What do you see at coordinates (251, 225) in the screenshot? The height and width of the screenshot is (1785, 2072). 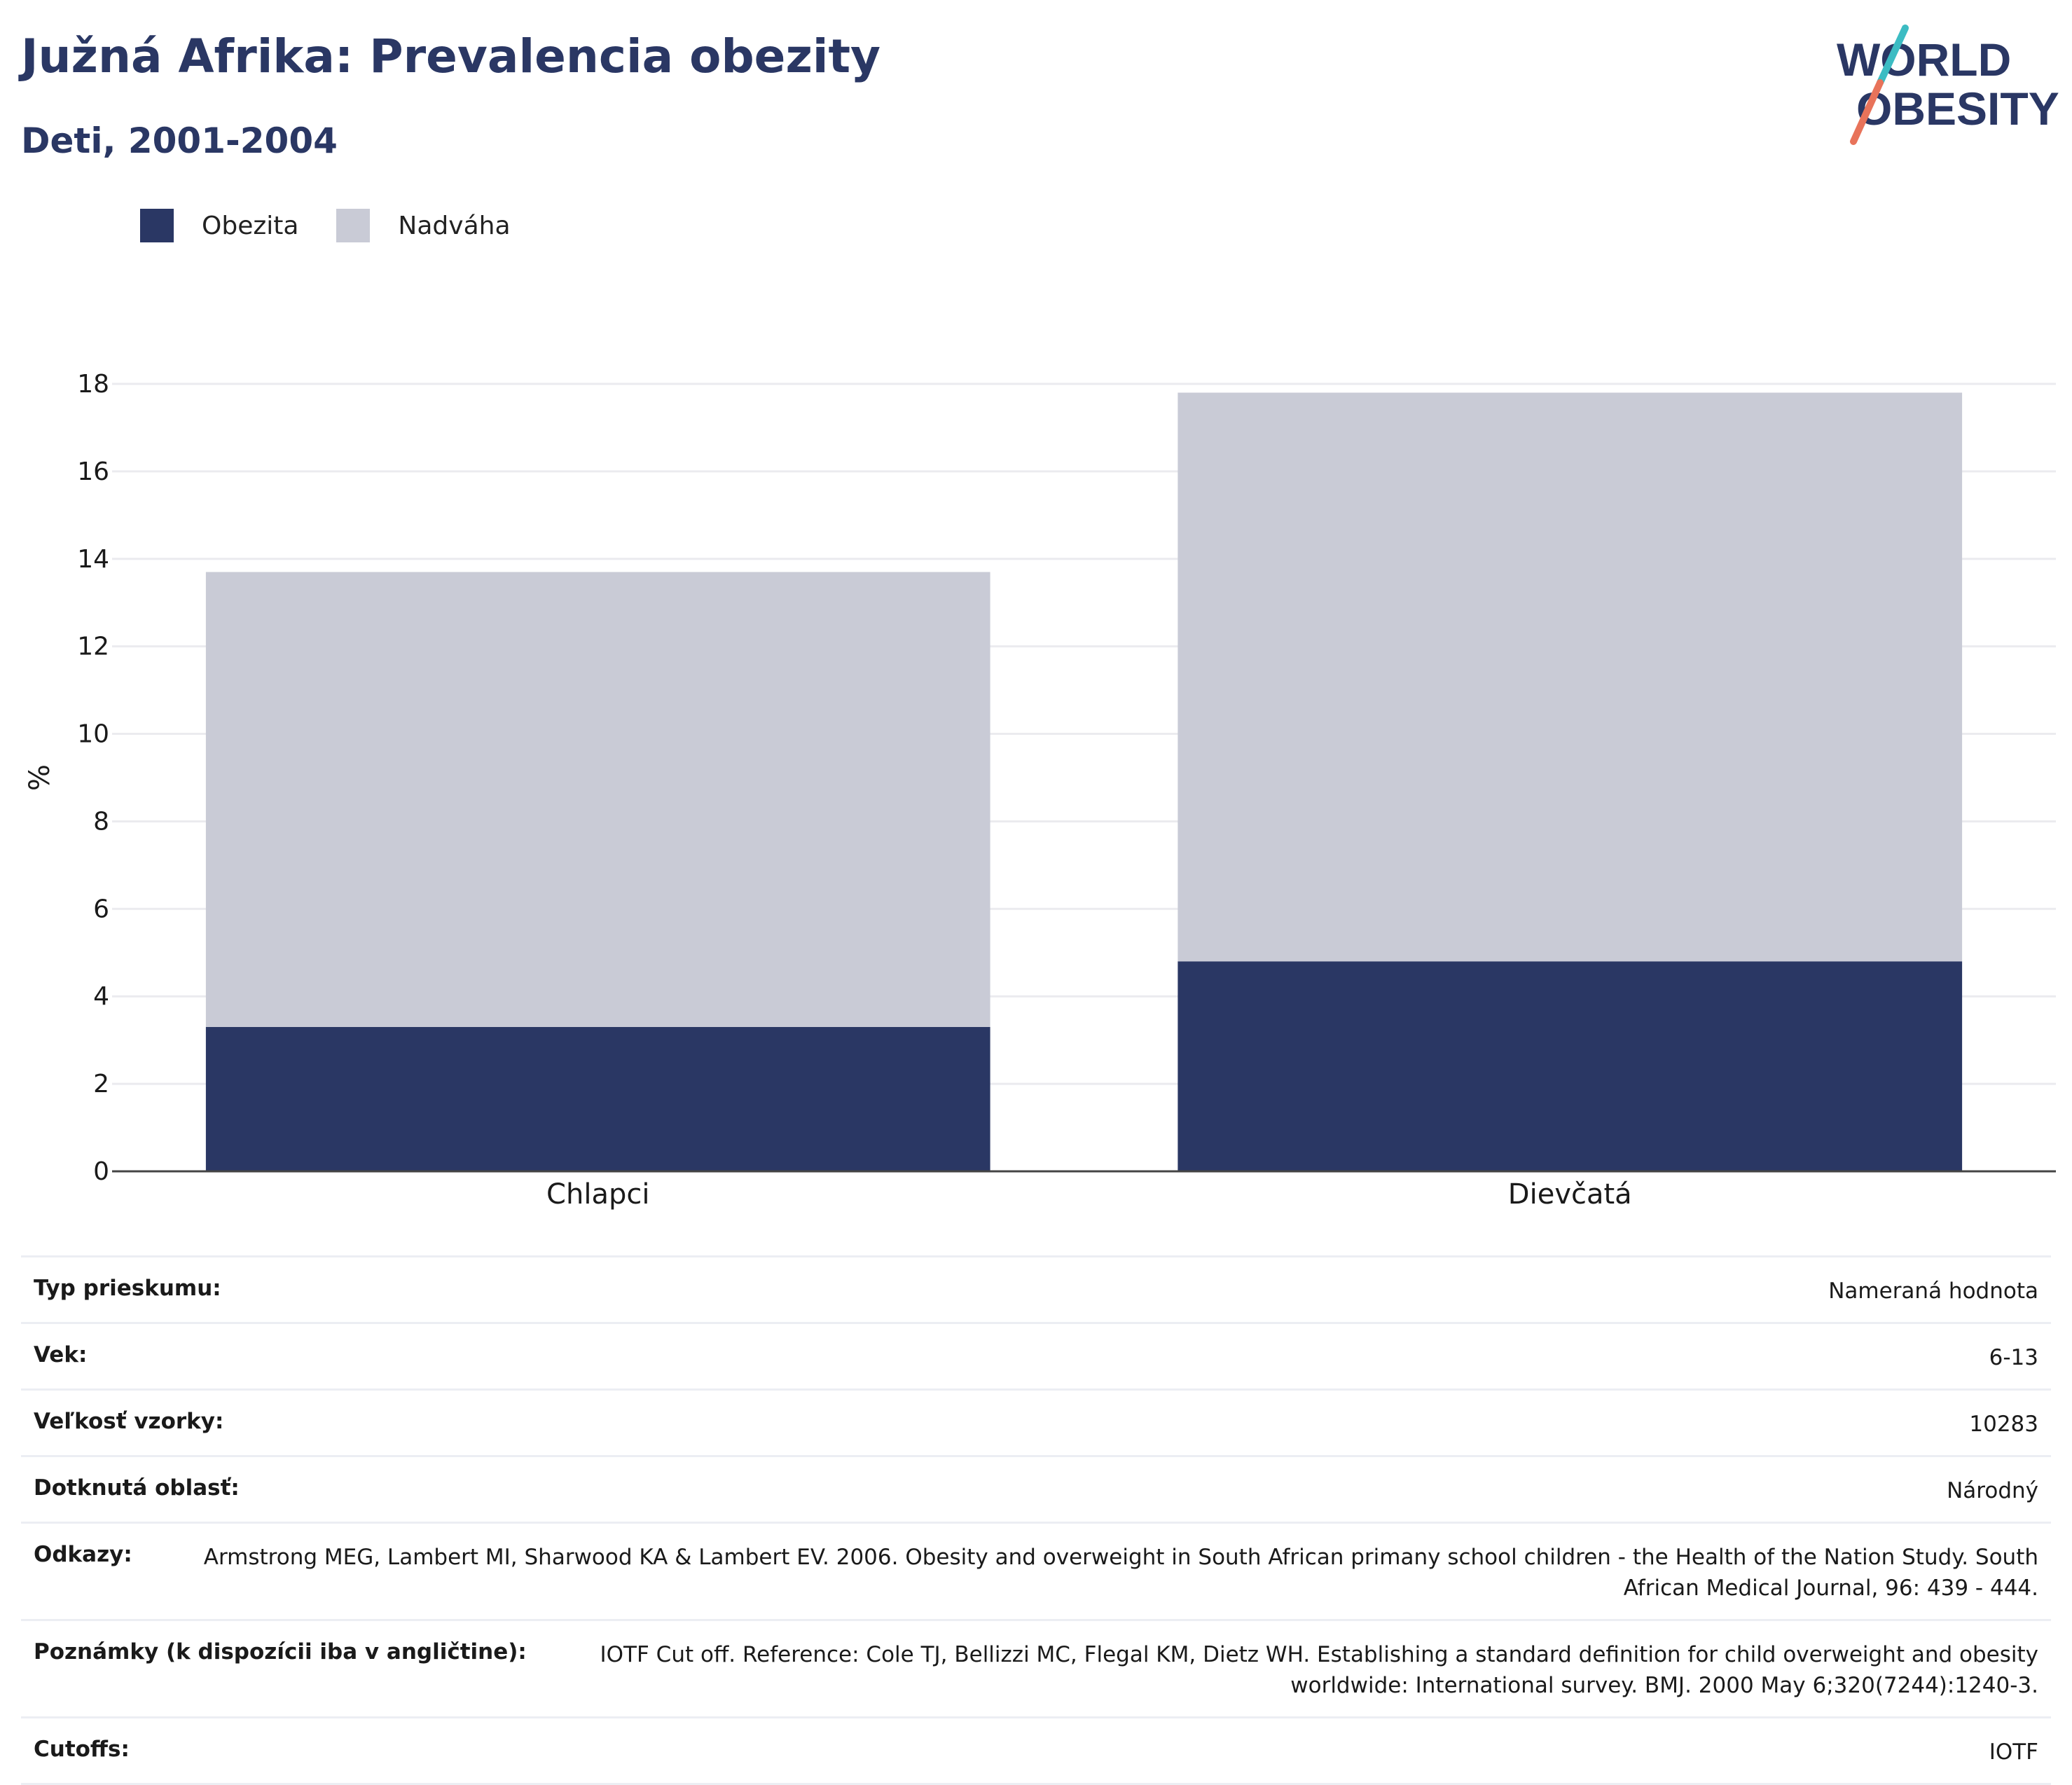 I see `legend-label-obezita: Obezita` at bounding box center [251, 225].